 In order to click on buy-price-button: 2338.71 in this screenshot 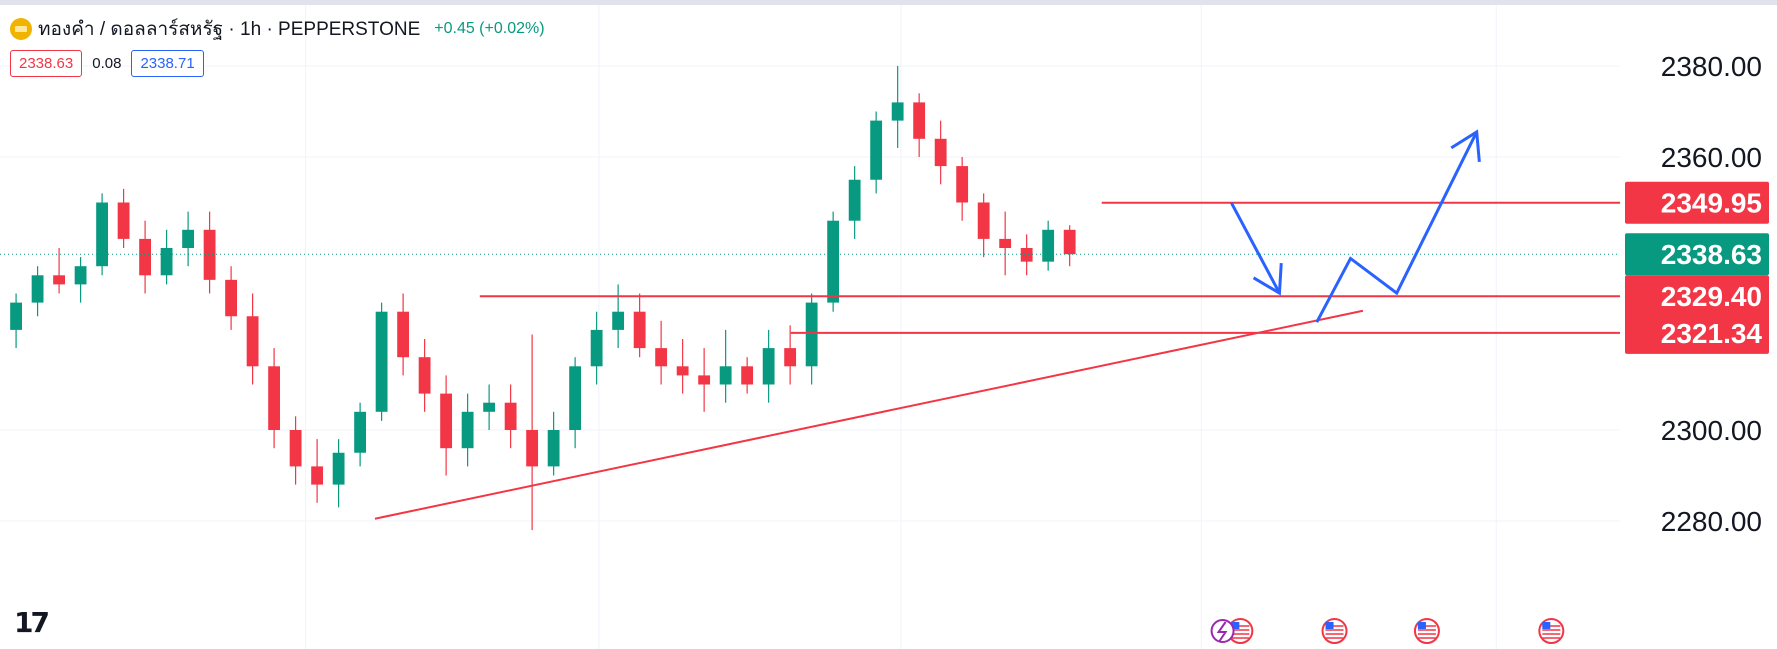, I will do `click(167, 63)`.